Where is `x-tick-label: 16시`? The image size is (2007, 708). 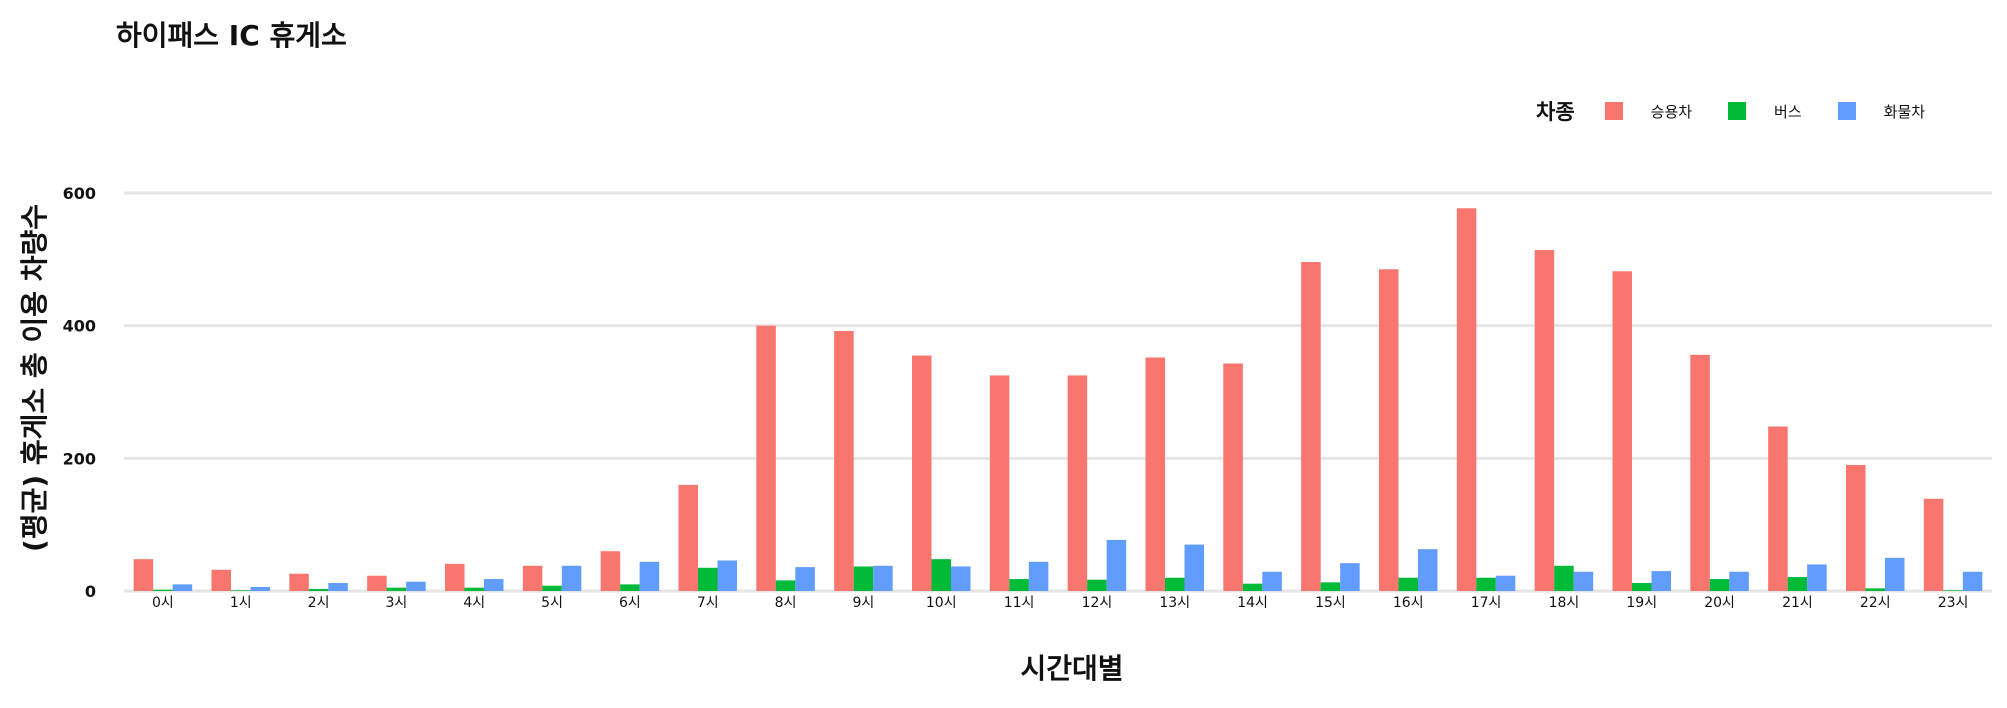
x-tick-label: 16시 is located at coordinates (1408, 603).